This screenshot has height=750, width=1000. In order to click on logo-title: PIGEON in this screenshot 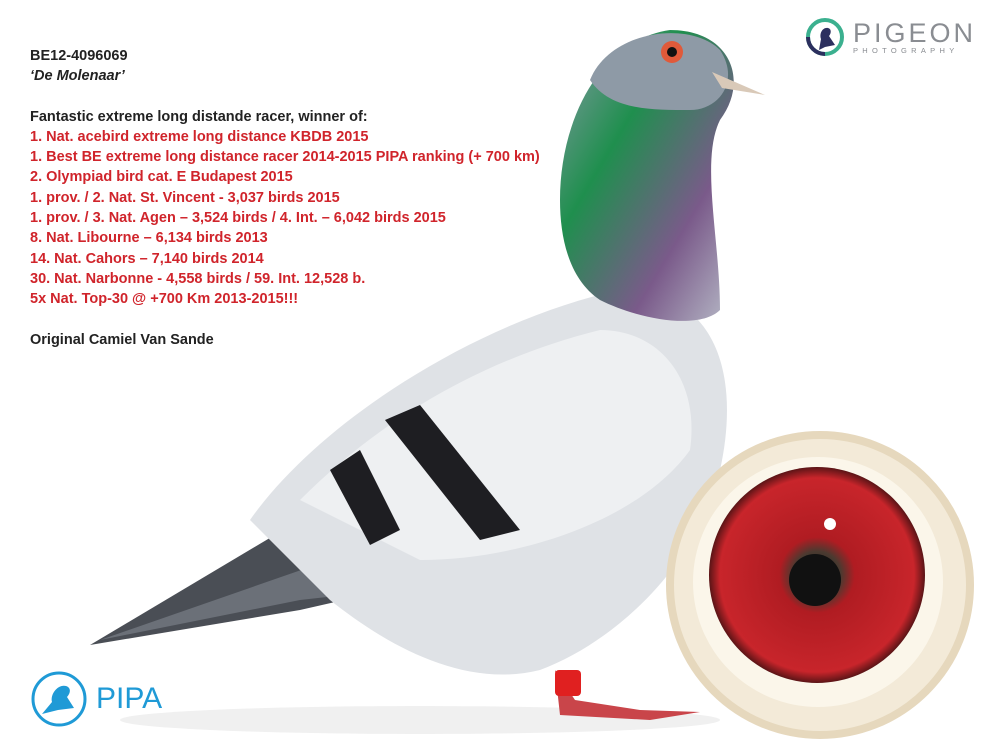, I will do `click(915, 32)`.